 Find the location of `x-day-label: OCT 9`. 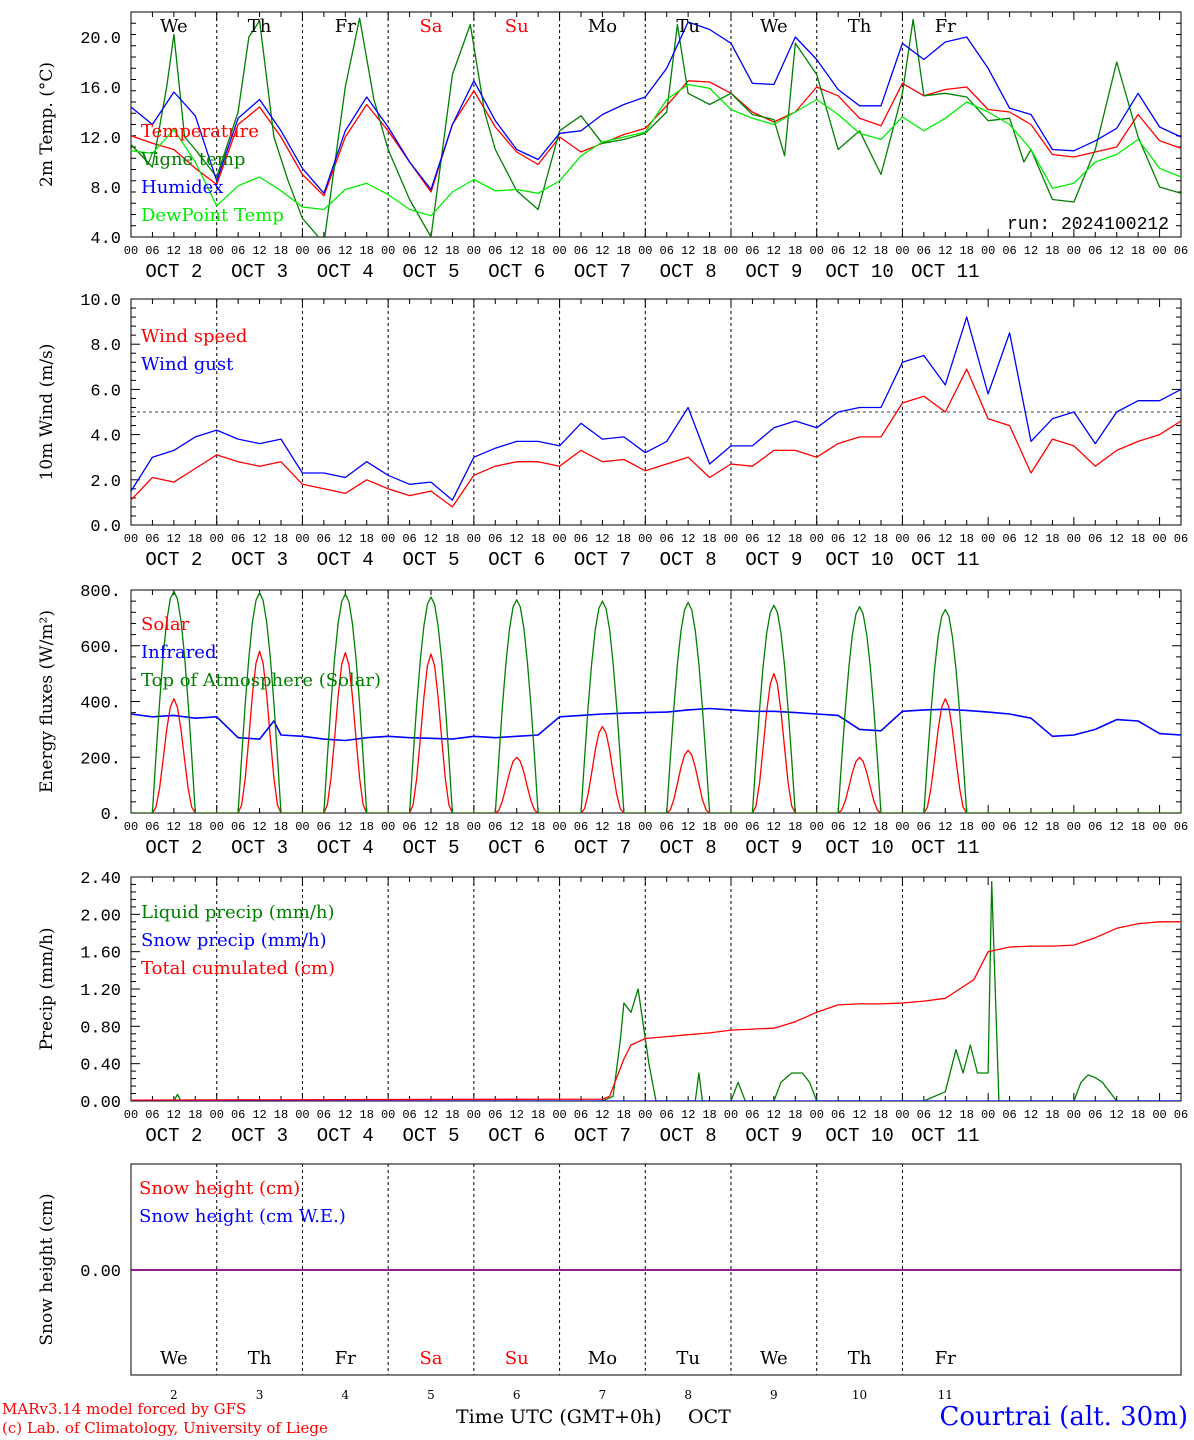

x-day-label: OCT 9 is located at coordinates (773, 1136).